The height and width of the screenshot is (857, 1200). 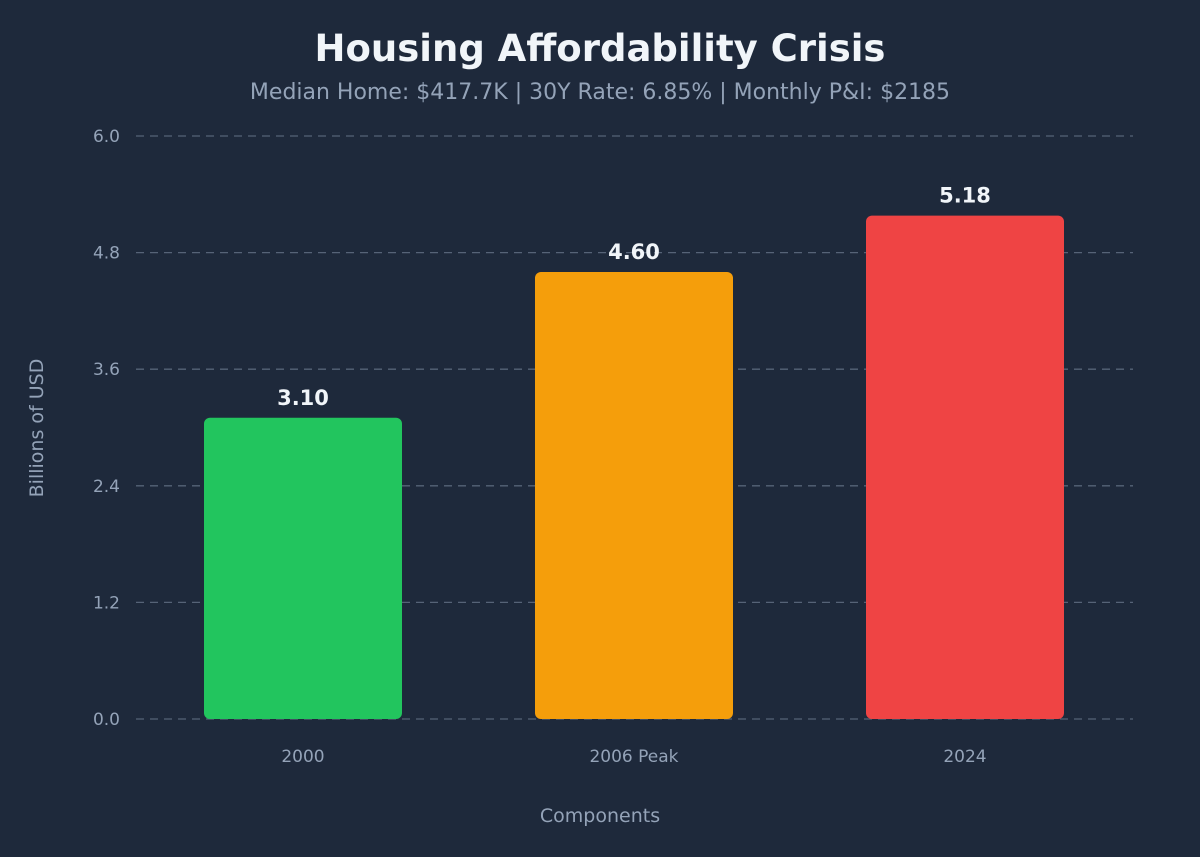 What do you see at coordinates (37, 428) in the screenshot?
I see `y-axis-title: Billions of USD` at bounding box center [37, 428].